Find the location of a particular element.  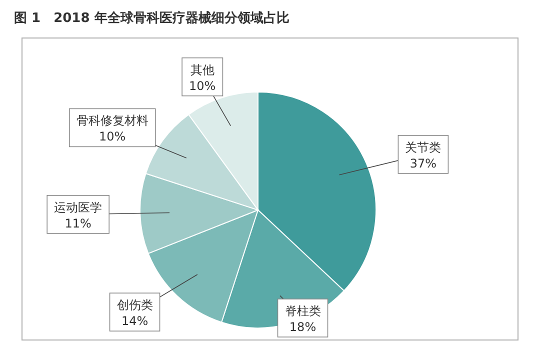

slice-label: 脊柱类 is located at coordinates (302, 311).